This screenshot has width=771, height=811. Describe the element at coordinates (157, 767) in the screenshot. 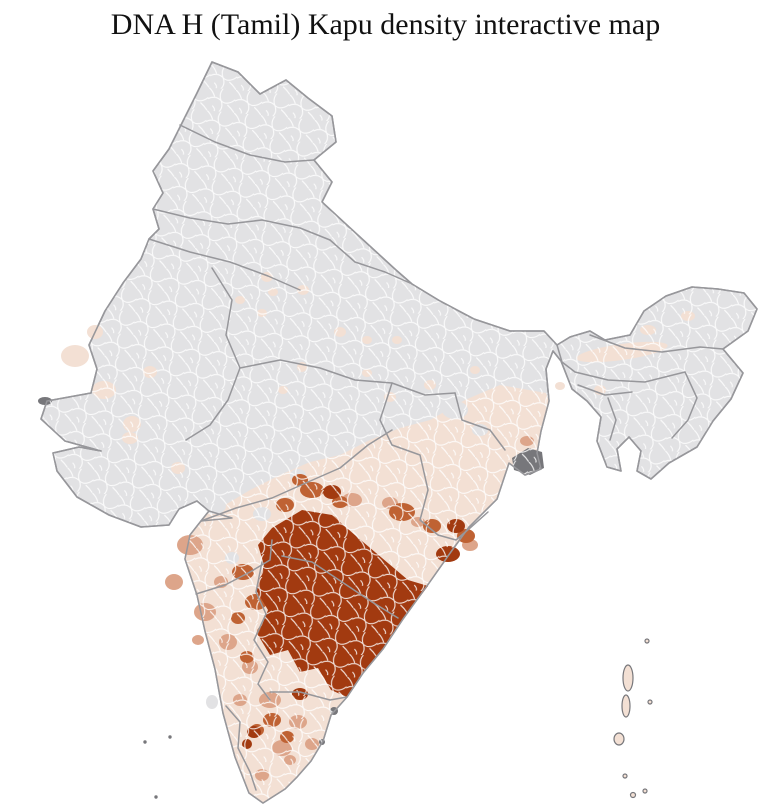

I see `lakshadweep-islands` at that location.